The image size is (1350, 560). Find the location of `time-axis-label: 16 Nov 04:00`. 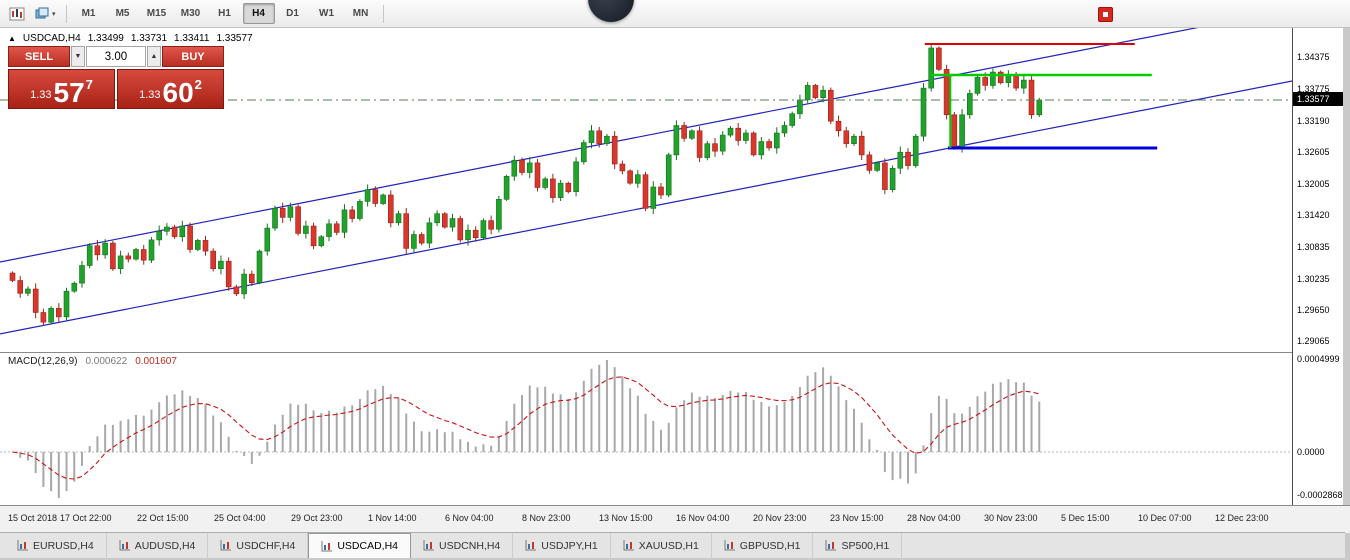

time-axis-label: 16 Nov 04:00 is located at coordinates (703, 518).